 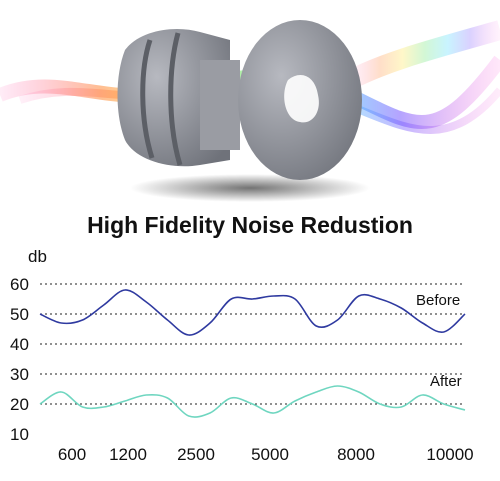 I want to click on series-line-after, so click(x=252, y=401).